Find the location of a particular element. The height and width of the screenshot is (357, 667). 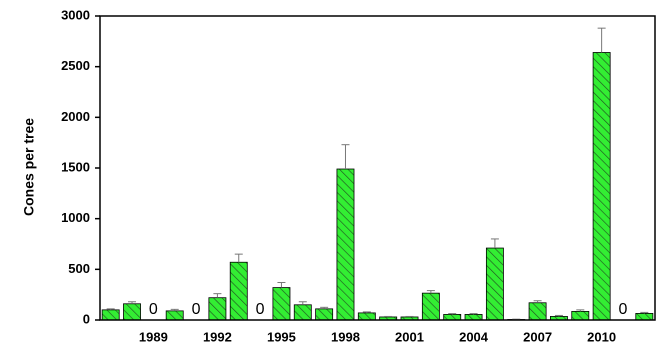

y-tick-label: 2000 is located at coordinates (75, 116).